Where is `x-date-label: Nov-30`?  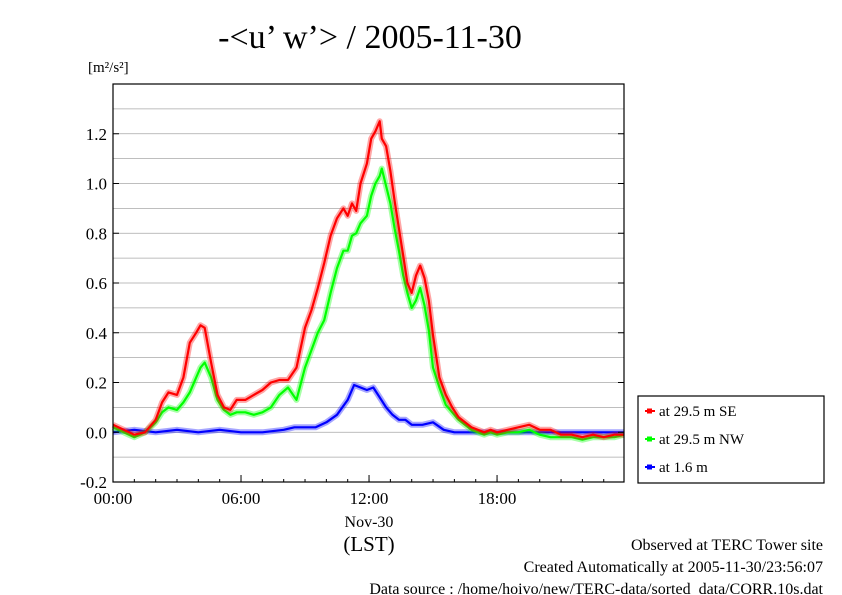 x-date-label: Nov-30 is located at coordinates (369, 522).